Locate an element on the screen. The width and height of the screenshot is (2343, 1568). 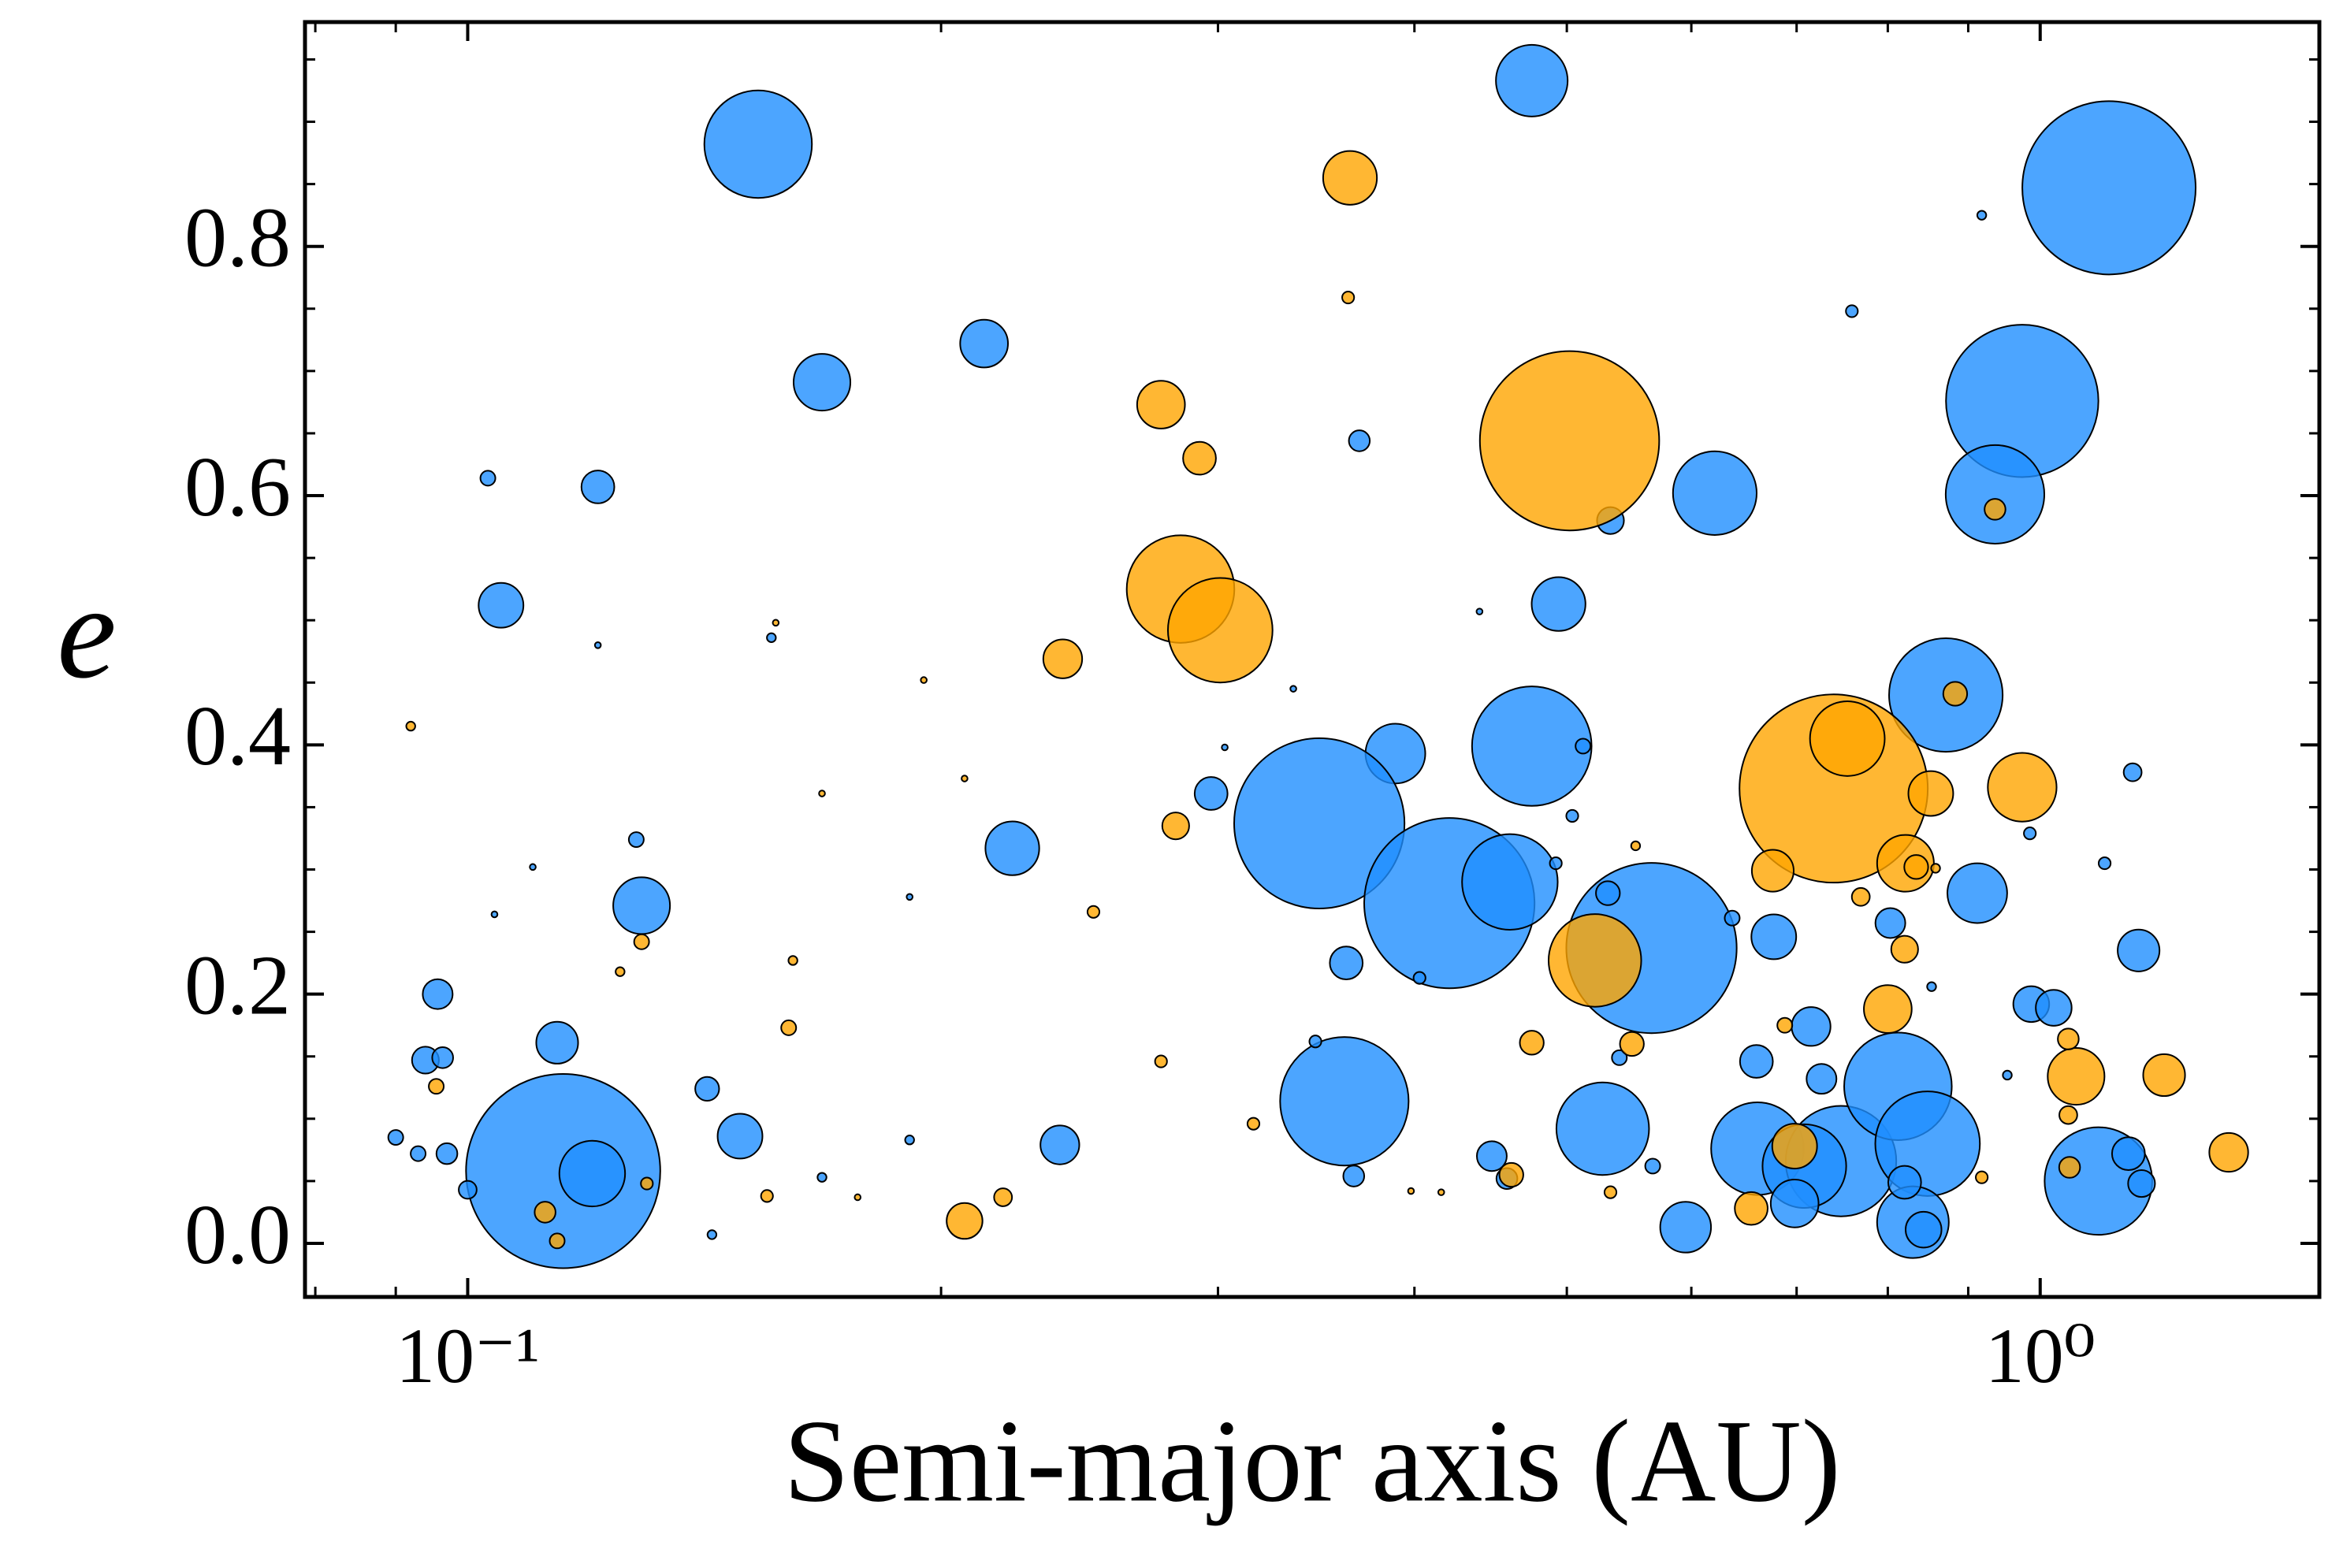
y-tick-label: 0.4 is located at coordinates (238, 736).